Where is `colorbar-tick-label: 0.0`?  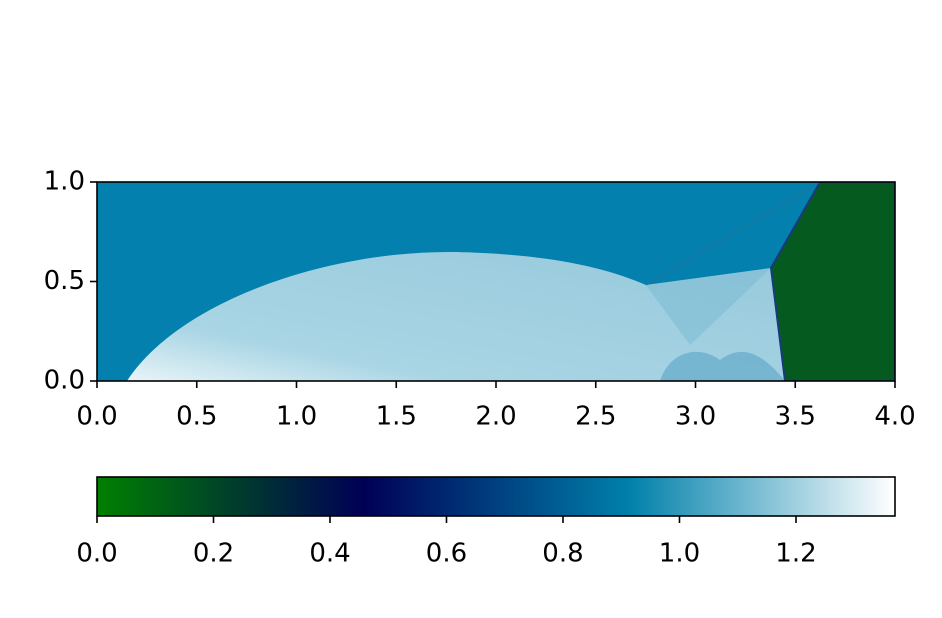
colorbar-tick-label: 0.0 is located at coordinates (96, 554).